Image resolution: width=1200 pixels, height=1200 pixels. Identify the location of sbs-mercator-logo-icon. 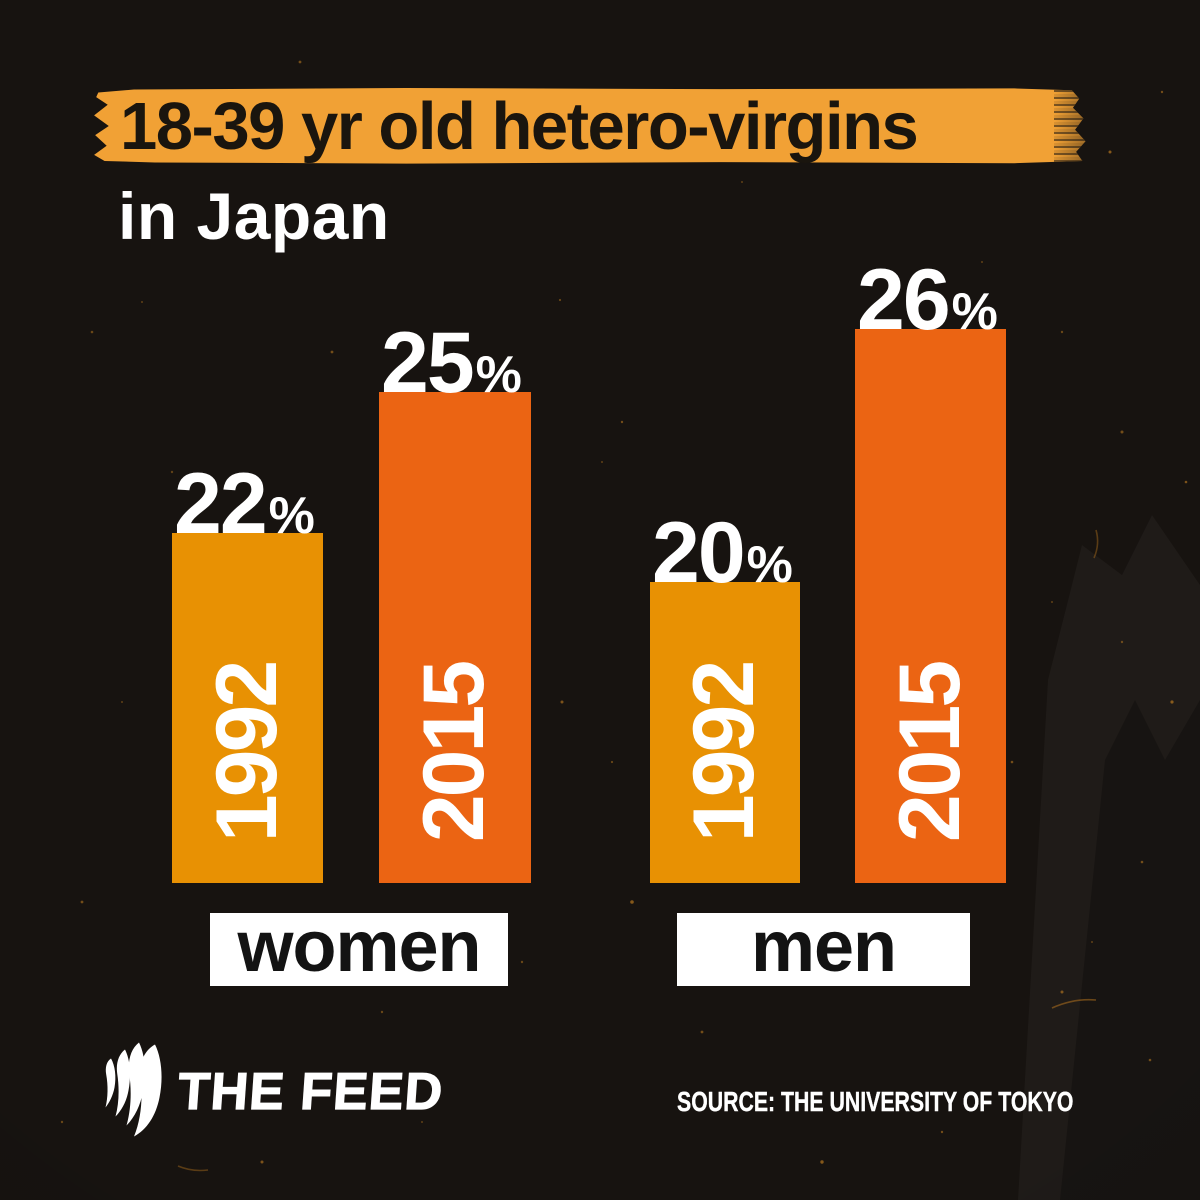
(133, 1089).